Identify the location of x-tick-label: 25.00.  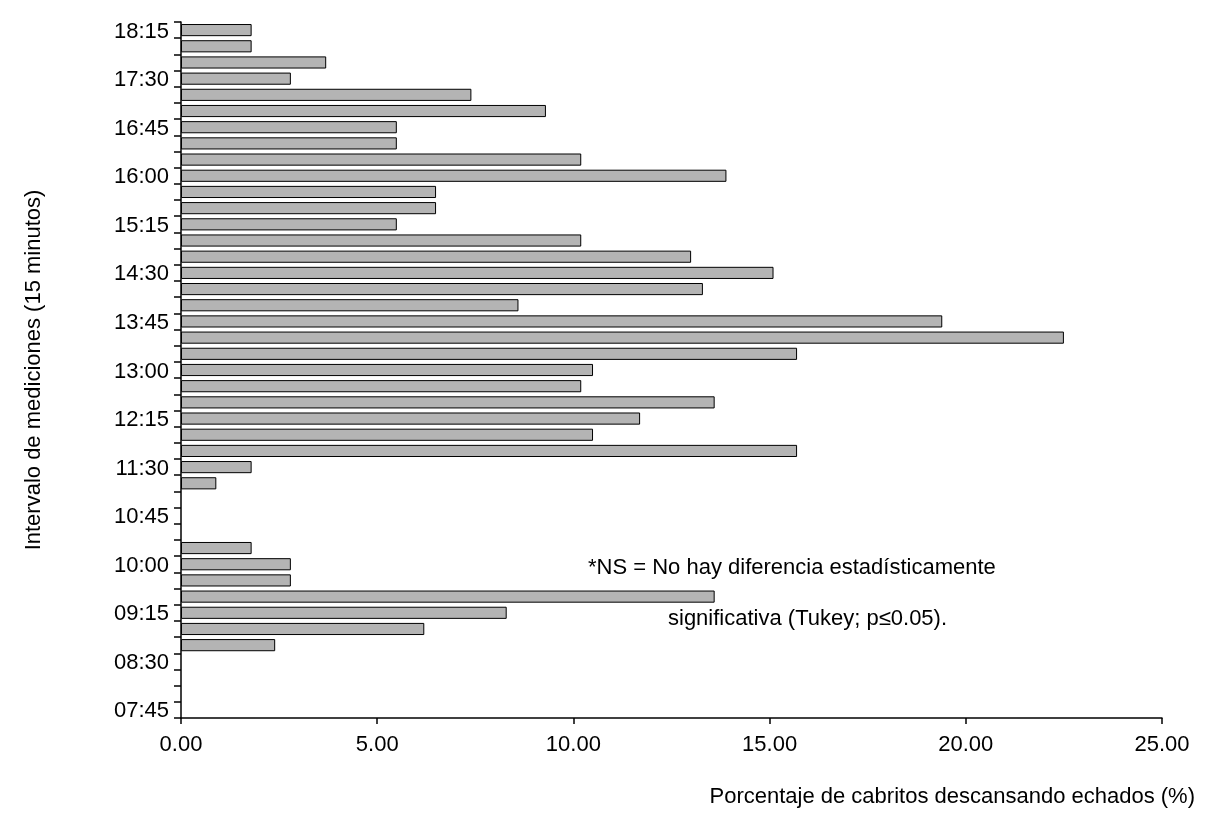
(1162, 743).